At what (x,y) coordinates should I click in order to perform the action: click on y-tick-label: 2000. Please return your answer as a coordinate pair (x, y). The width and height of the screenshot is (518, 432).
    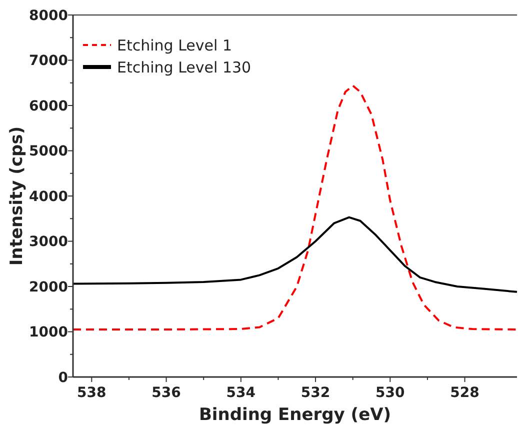
    Looking at the image, I should click on (48, 287).